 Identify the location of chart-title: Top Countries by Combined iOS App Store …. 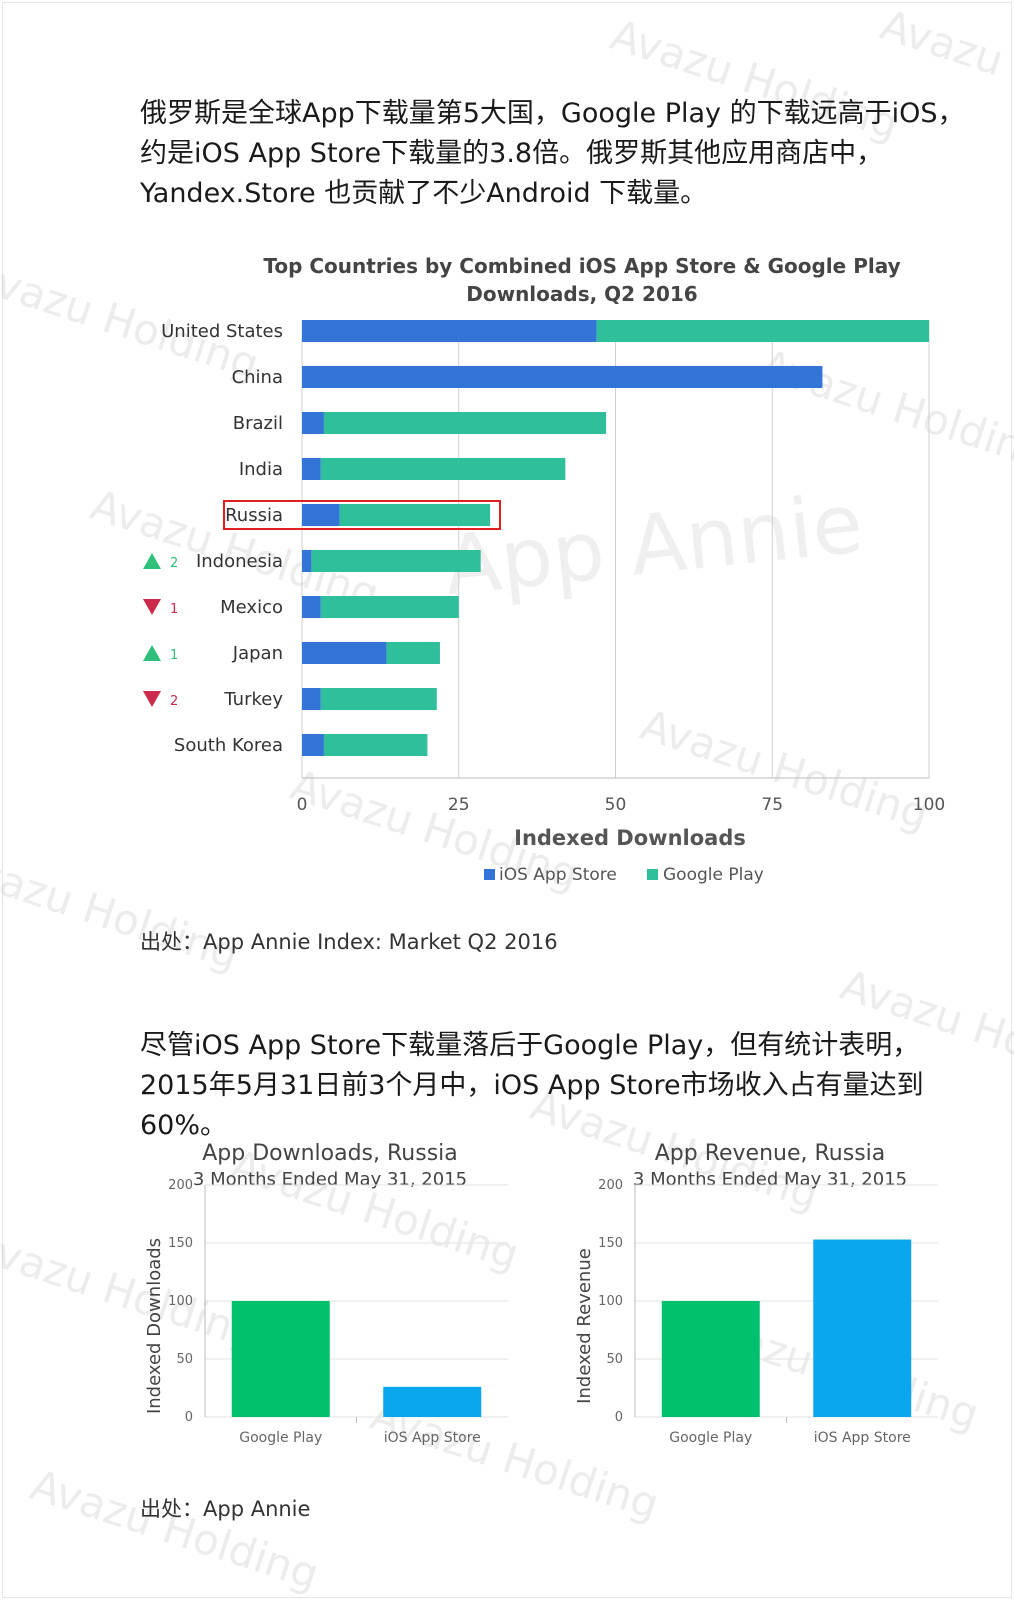
(581, 266).